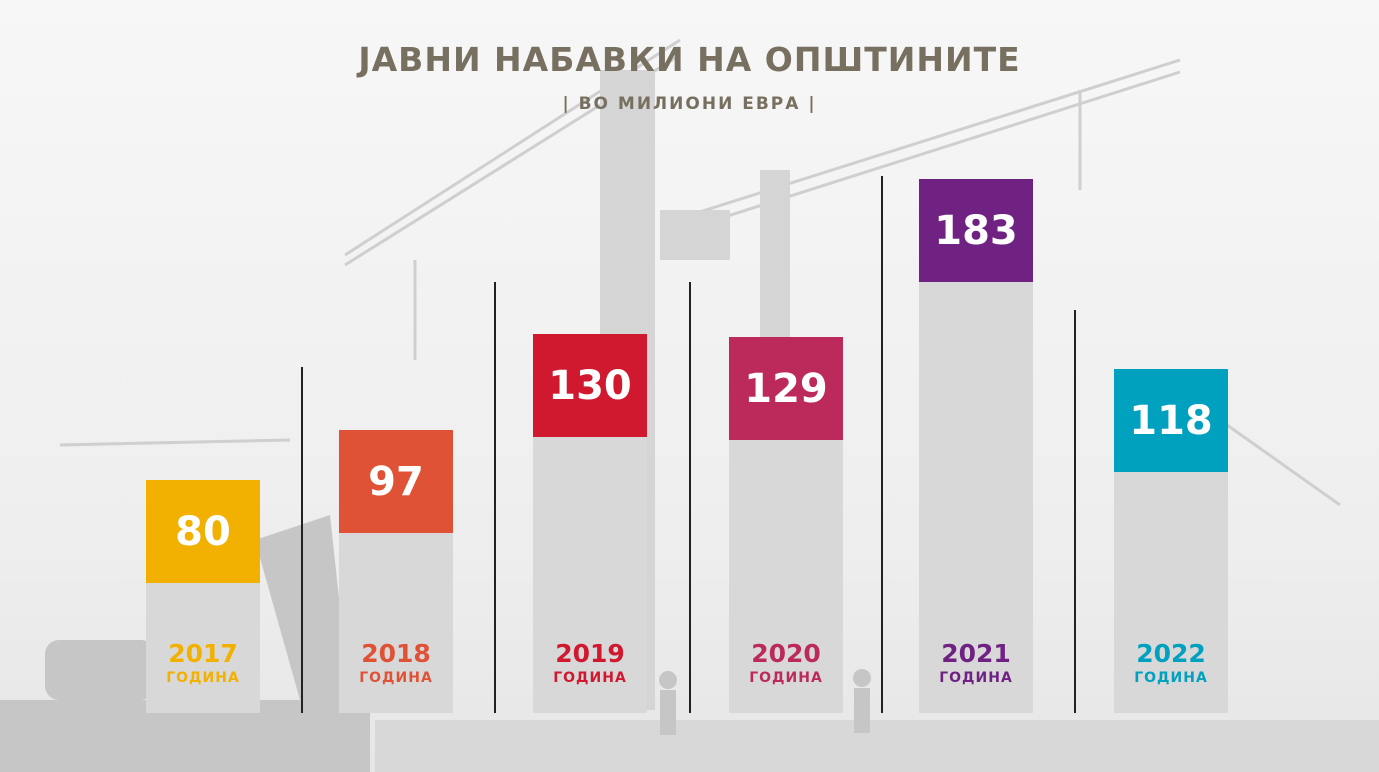 This screenshot has width=1379, height=772. I want to click on bar-2017: 80 2017 ГОДИНА, so click(203, 596).